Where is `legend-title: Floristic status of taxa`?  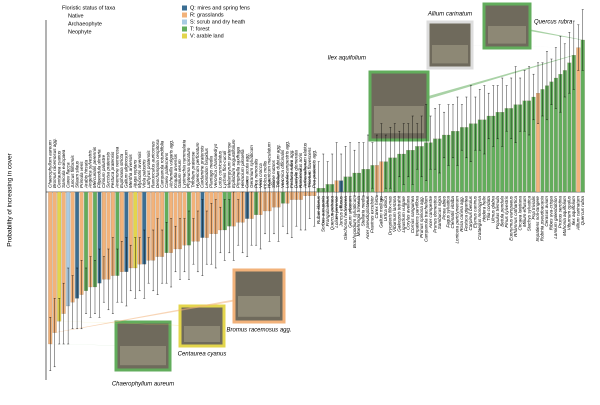
legend-title: Floristic status of taxa is located at coordinates (89, 8).